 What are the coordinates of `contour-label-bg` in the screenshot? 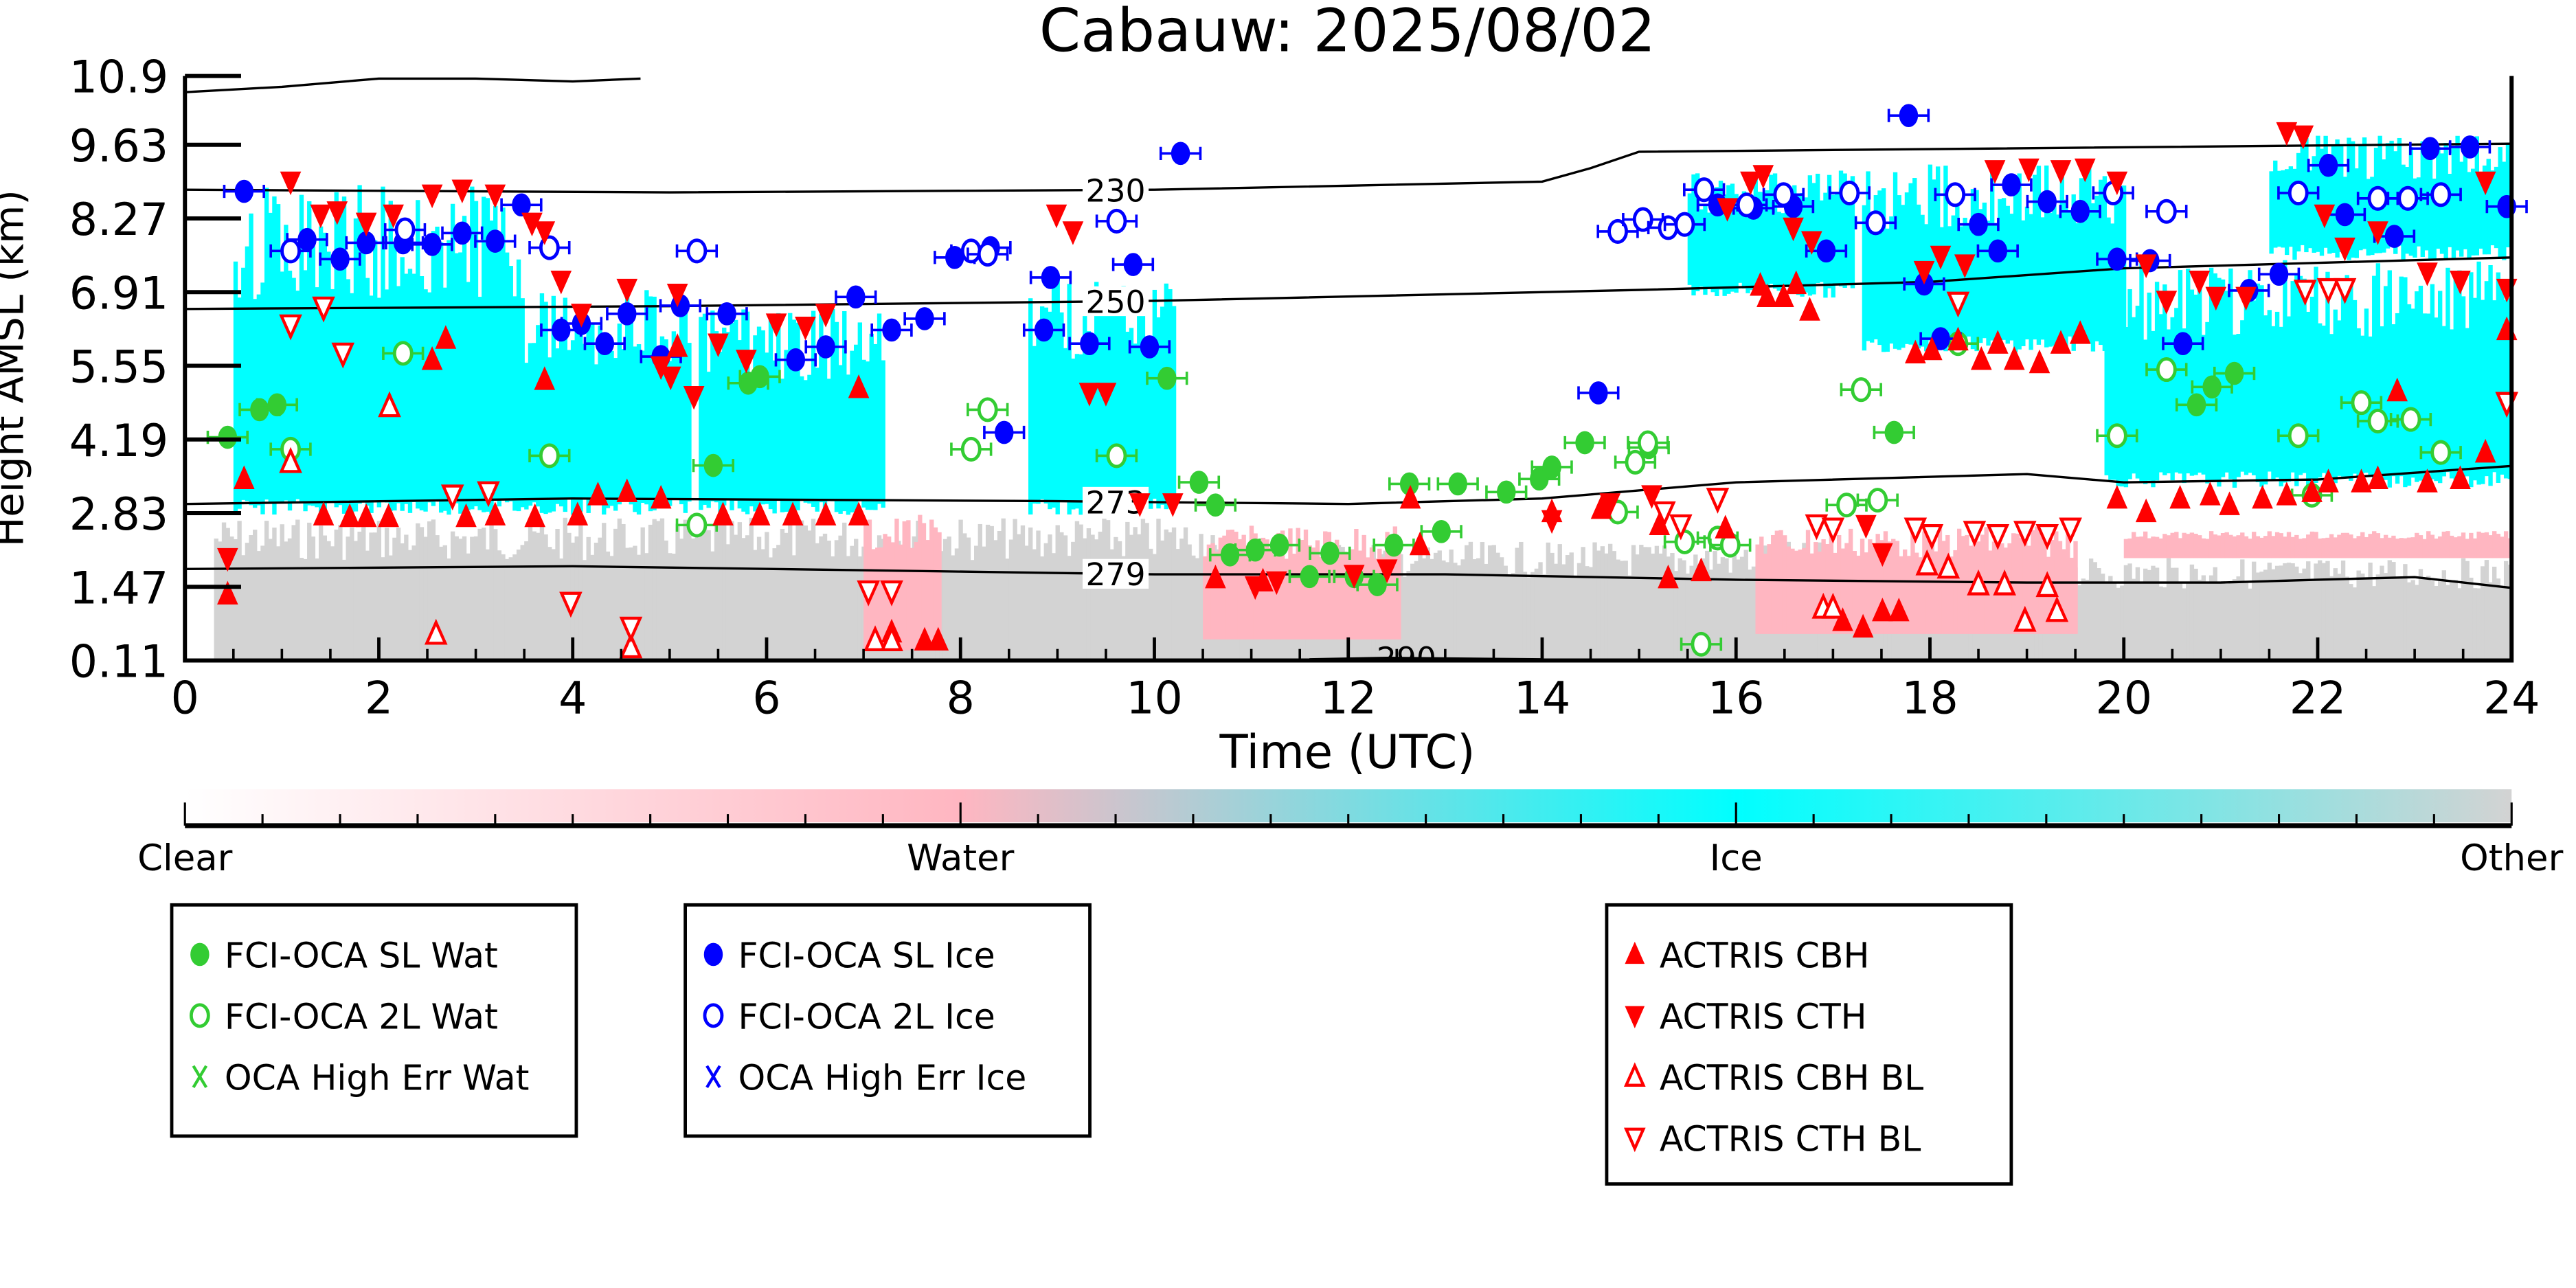 It's located at (1115, 189).